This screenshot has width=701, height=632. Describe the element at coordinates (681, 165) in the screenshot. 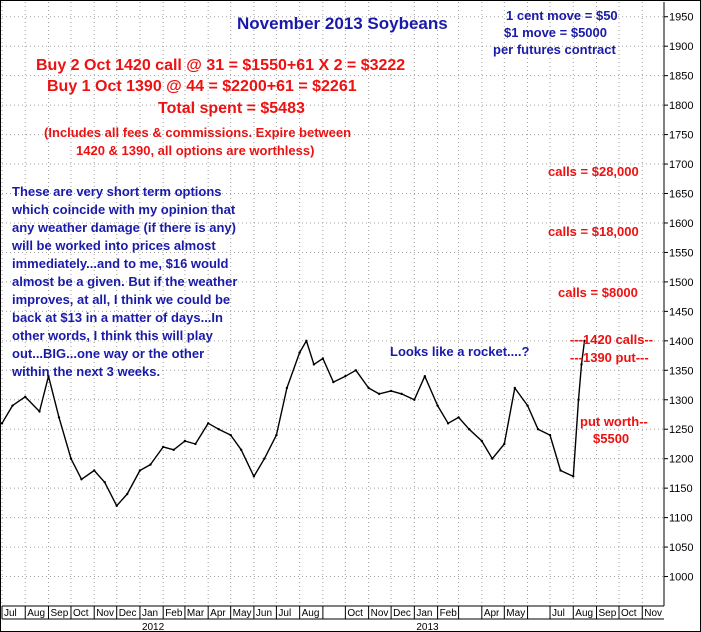

I see `y-tick-label: 1700` at that location.